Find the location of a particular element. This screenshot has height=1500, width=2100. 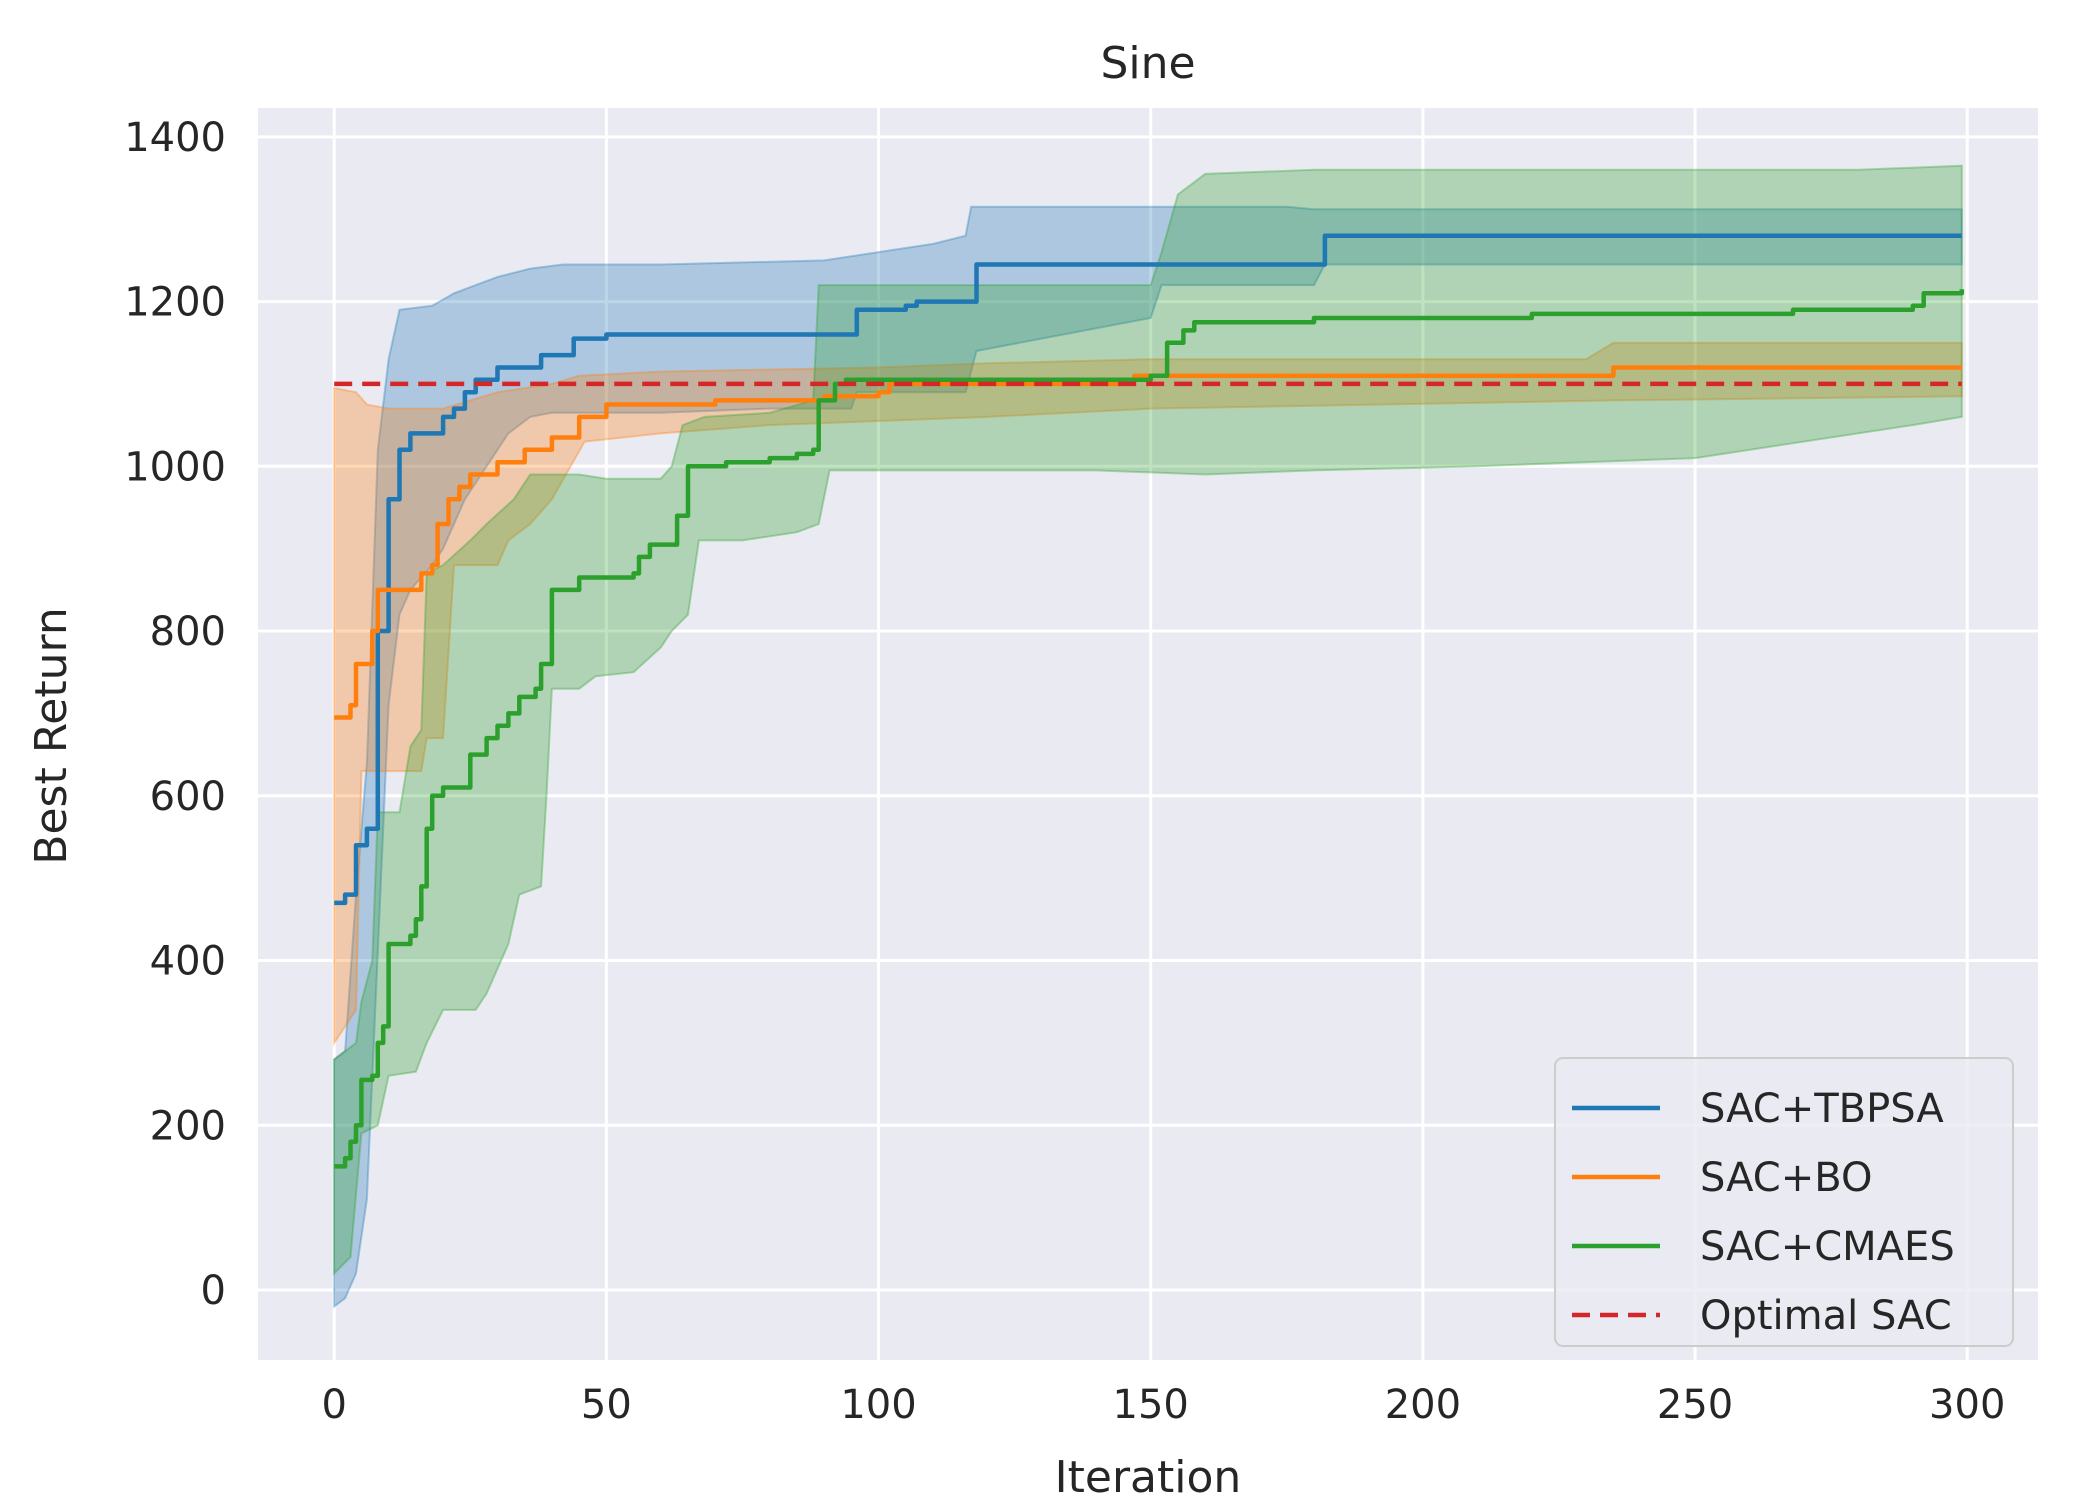

legend-box is located at coordinates (1784, 1202).